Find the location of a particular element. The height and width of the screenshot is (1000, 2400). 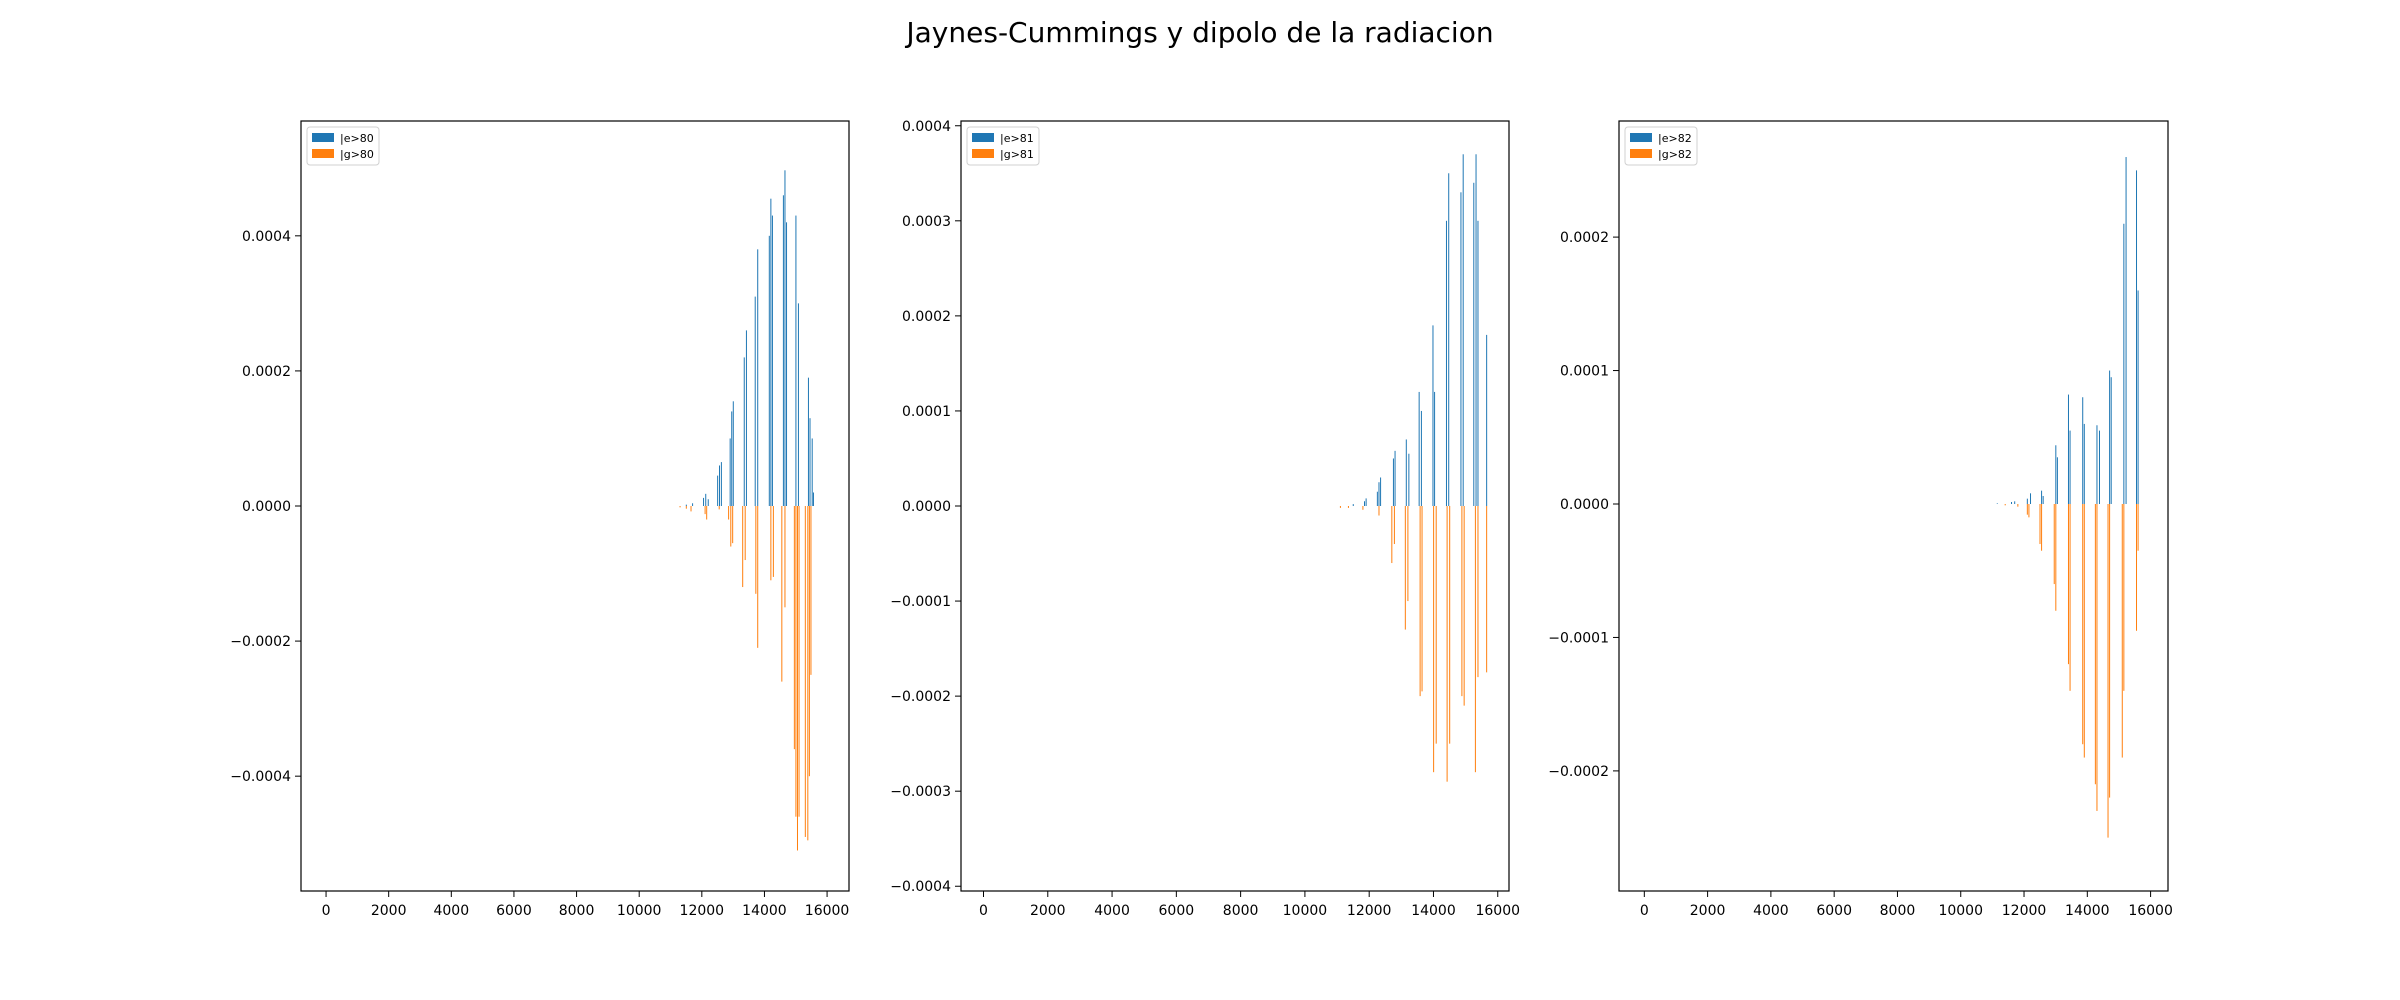

series-excited is located at coordinates (1420, 330).